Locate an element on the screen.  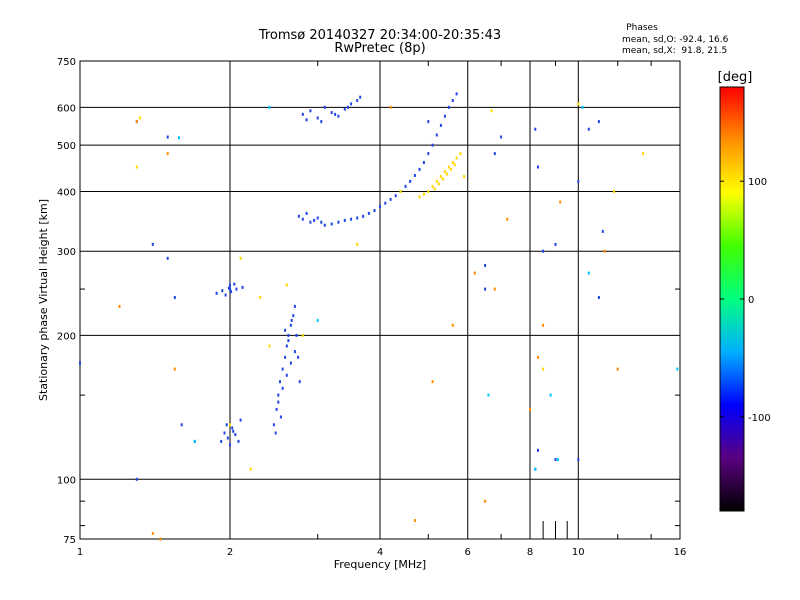
y-tick-label: 750 is located at coordinates (66, 62).